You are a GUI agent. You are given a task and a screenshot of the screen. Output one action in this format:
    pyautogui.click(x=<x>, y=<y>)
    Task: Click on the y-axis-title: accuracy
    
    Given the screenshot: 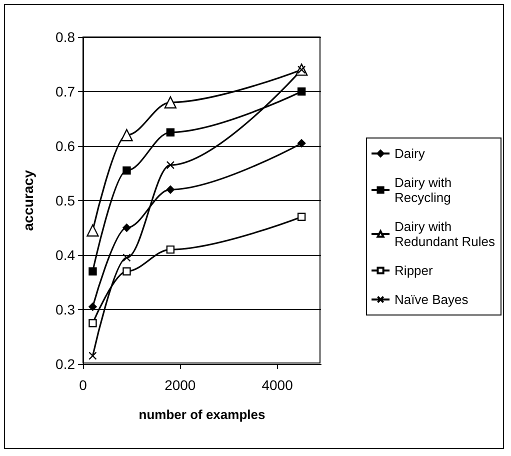 What is the action you would take?
    pyautogui.click(x=28, y=200)
    